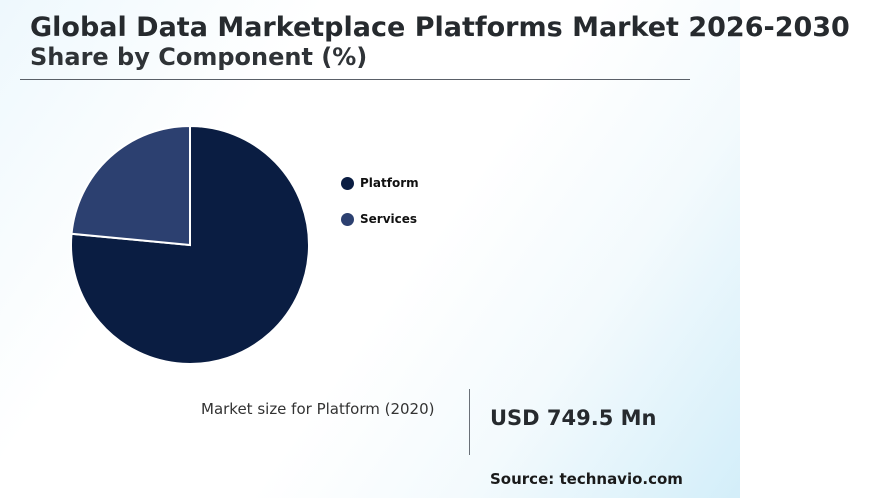  Describe the element at coordinates (586, 479) in the screenshot. I see `source-credit: Source: technavio.com` at that location.